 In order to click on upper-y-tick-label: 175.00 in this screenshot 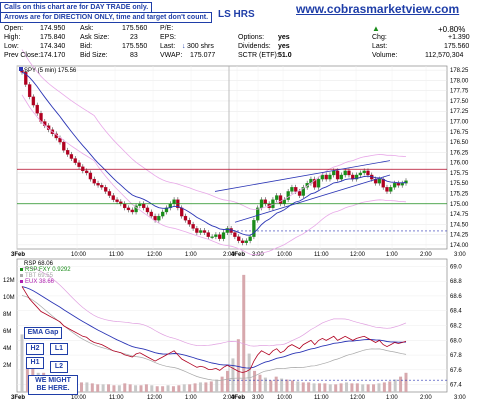, I will do `click(459, 205)`.